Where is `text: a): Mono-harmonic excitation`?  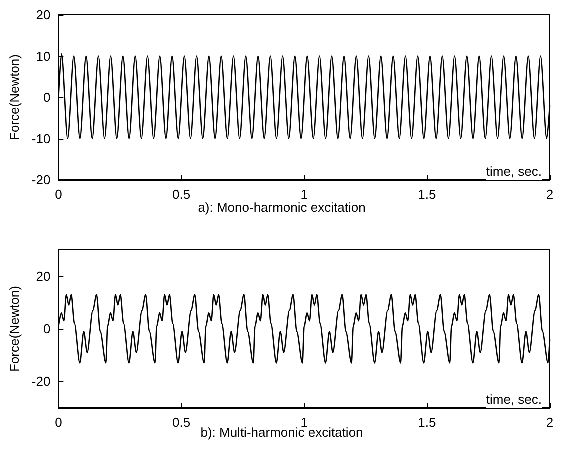
text: a): Mono-harmonic excitation is located at coordinates (282, 207).